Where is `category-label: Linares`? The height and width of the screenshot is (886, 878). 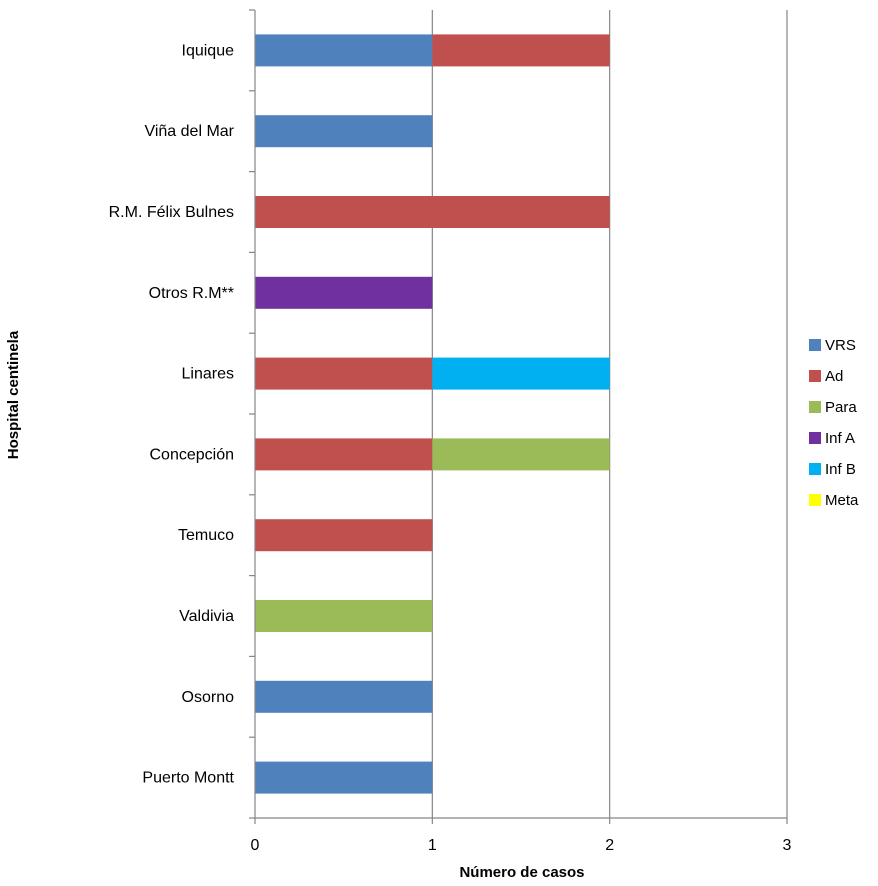
category-label: Linares is located at coordinates (208, 374).